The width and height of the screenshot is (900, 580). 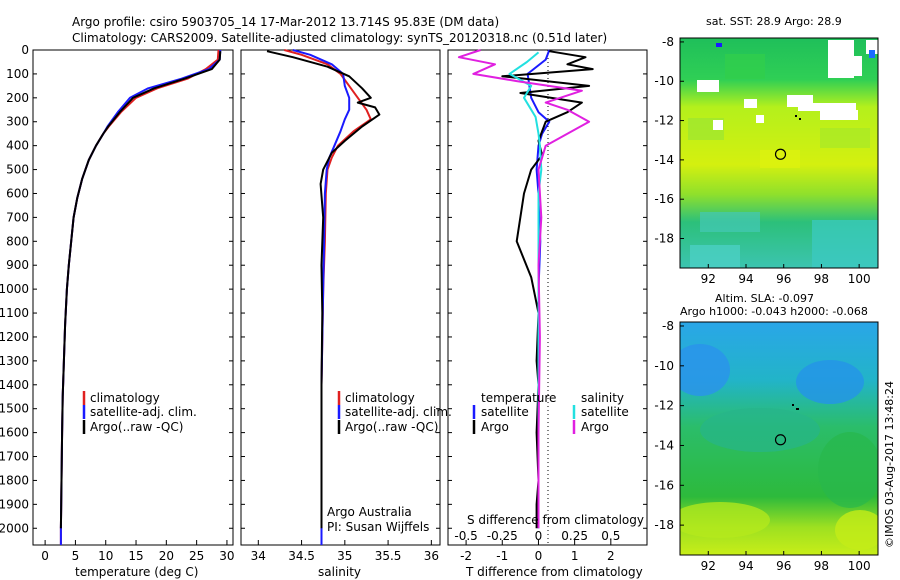 I want to click on y-tick-label: 200, so click(x=17, y=98).